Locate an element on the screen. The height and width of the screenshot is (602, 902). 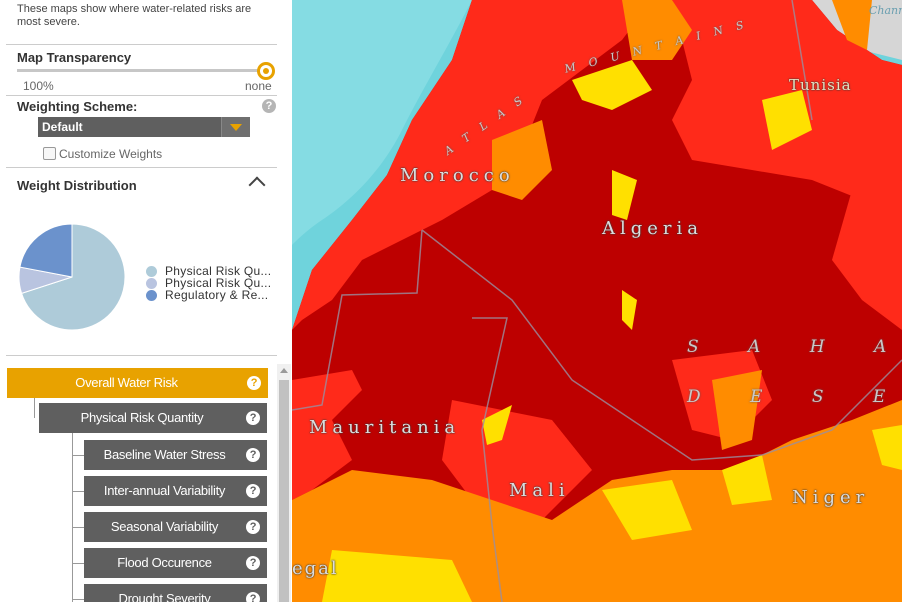
map-label-channel: Channe is located at coordinates (885, 10).